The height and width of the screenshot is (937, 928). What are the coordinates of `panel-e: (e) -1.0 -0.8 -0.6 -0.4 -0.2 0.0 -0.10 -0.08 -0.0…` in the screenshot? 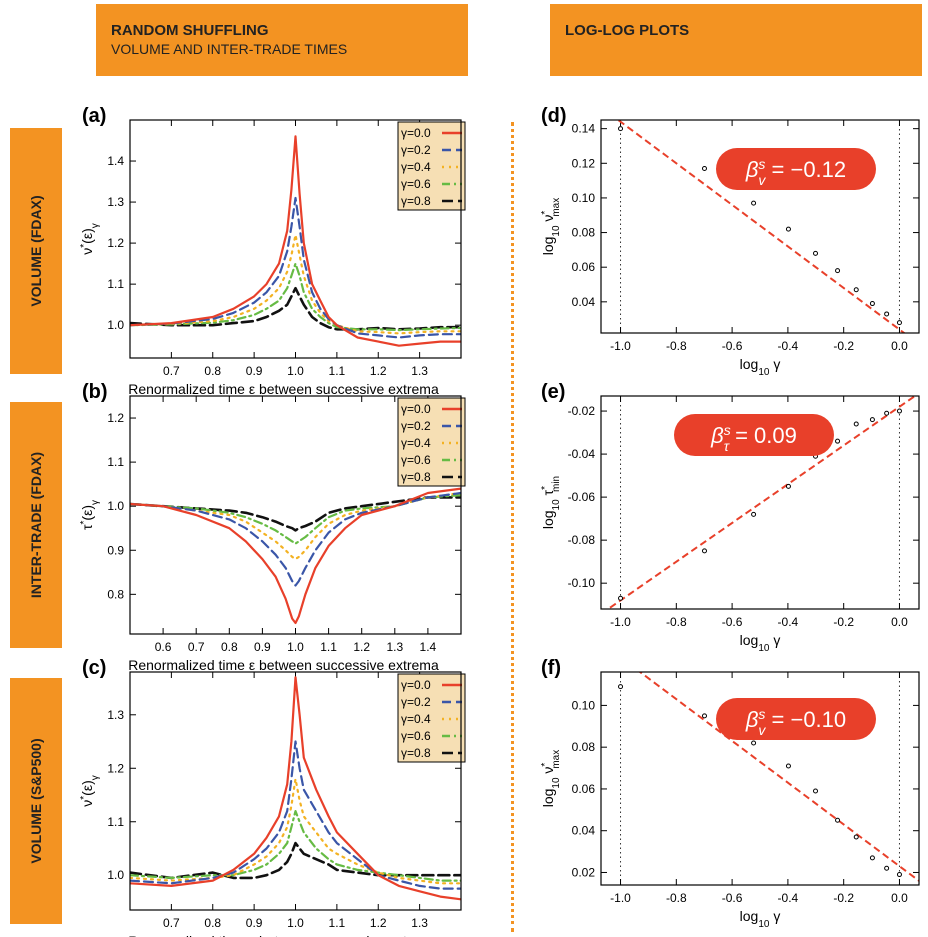 It's located at (730, 517).